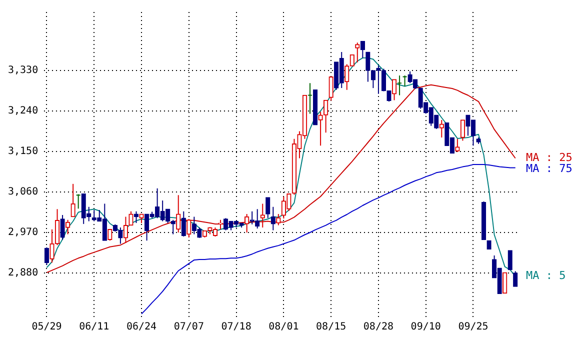  What do you see at coordinates (549, 157) in the screenshot?
I see `series-label: MA : 25` at bounding box center [549, 157].